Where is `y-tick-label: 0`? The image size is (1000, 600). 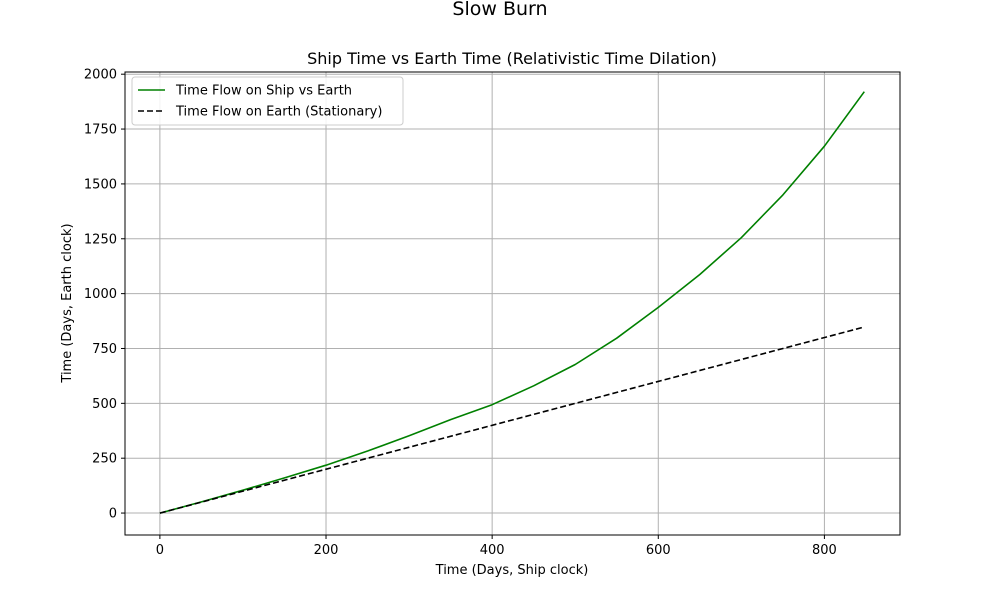 y-tick-label: 0 is located at coordinates (113, 514).